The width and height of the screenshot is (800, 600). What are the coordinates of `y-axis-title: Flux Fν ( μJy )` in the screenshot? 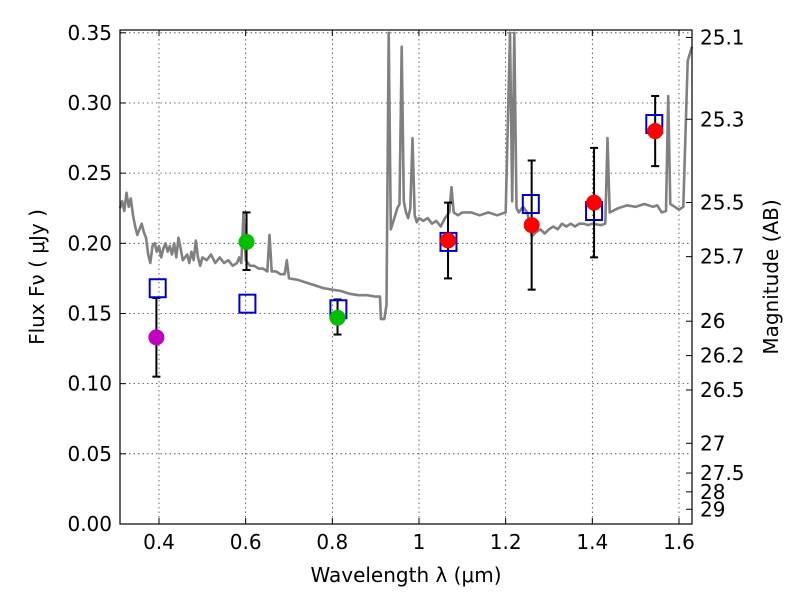 It's located at (37, 277).